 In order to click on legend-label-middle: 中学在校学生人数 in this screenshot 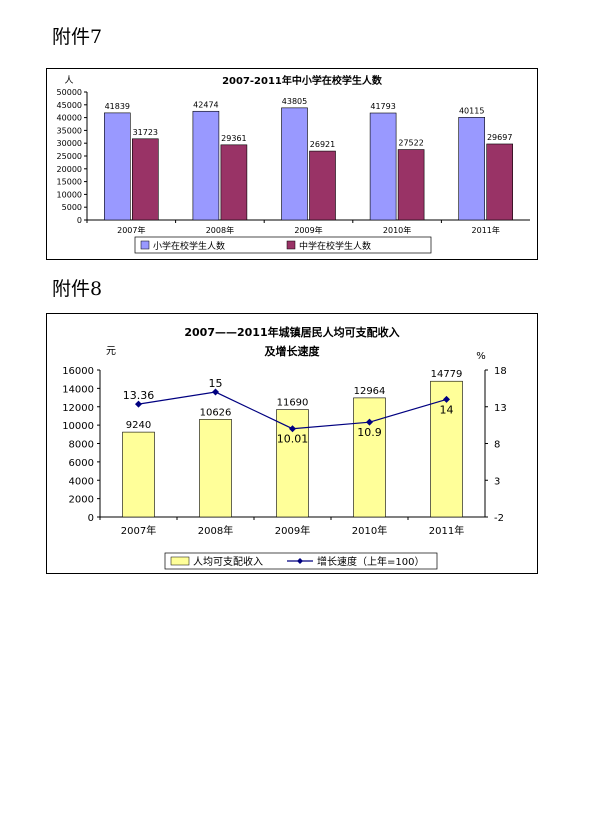, I will do `click(335, 246)`.